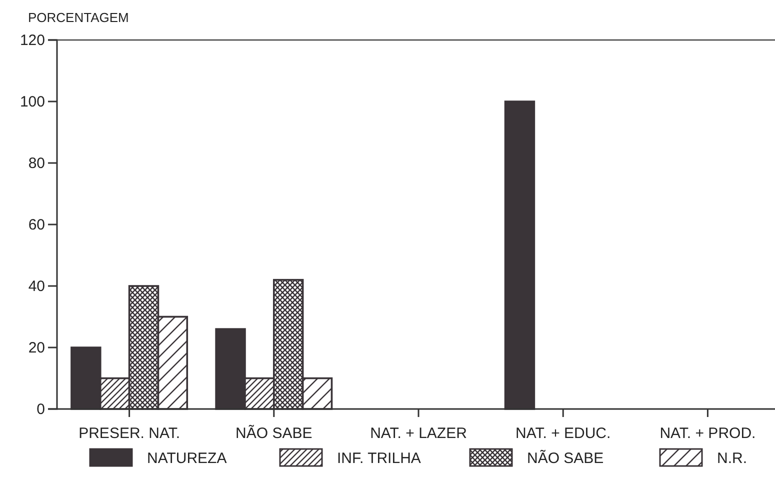  I want to click on legend-label: INF. TRILHA, so click(379, 458).